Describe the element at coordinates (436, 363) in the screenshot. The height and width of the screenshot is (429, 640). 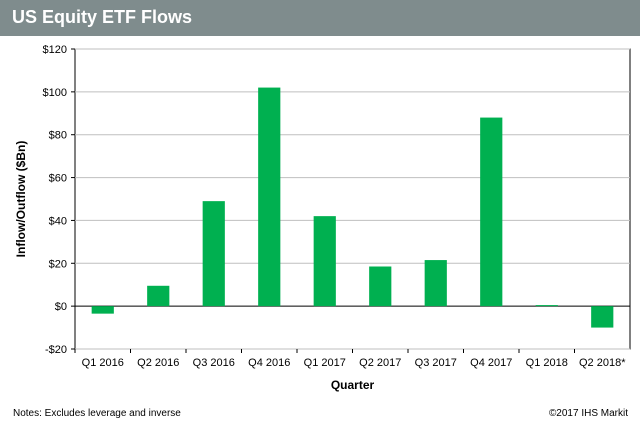
I see `x-tick-label: Q3 2017` at that location.